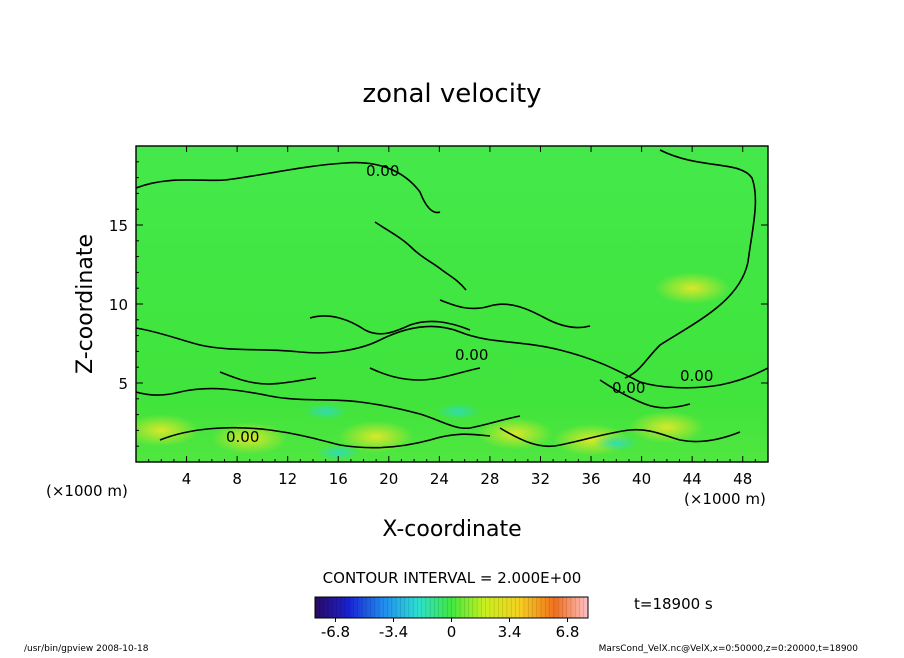 The width and height of the screenshot is (904, 658). What do you see at coordinates (471, 432) in the screenshot?
I see `negative-anomaly-patches` at bounding box center [471, 432].